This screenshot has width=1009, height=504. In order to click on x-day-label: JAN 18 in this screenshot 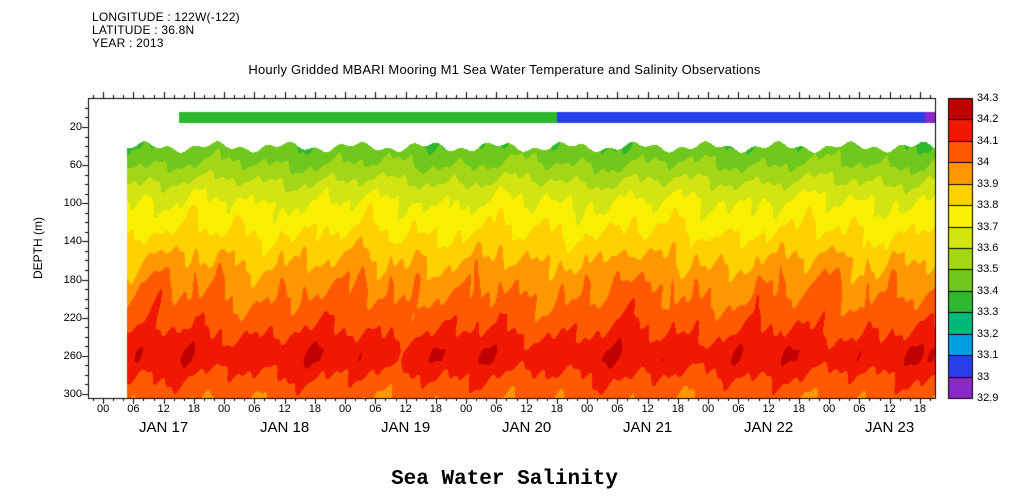, I will do `click(285, 427)`.